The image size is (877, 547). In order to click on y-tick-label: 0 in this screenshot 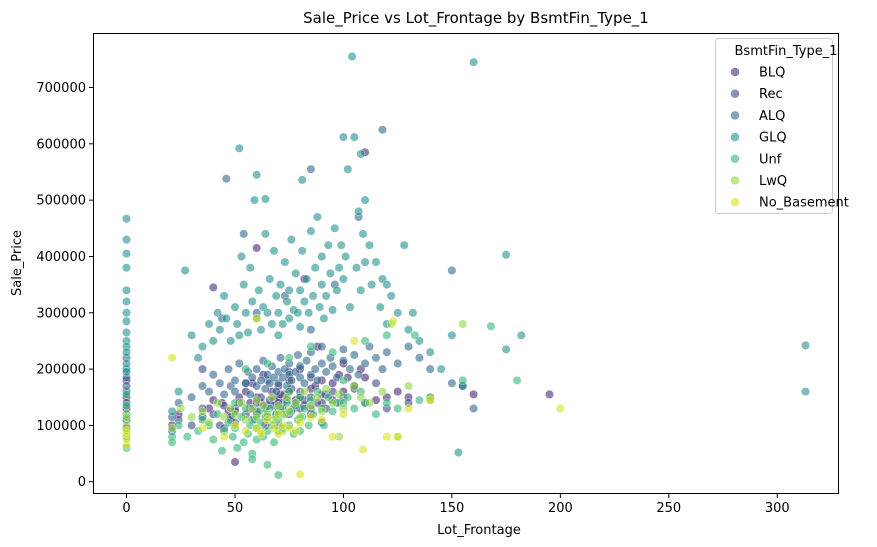, I will do `click(82, 482)`.